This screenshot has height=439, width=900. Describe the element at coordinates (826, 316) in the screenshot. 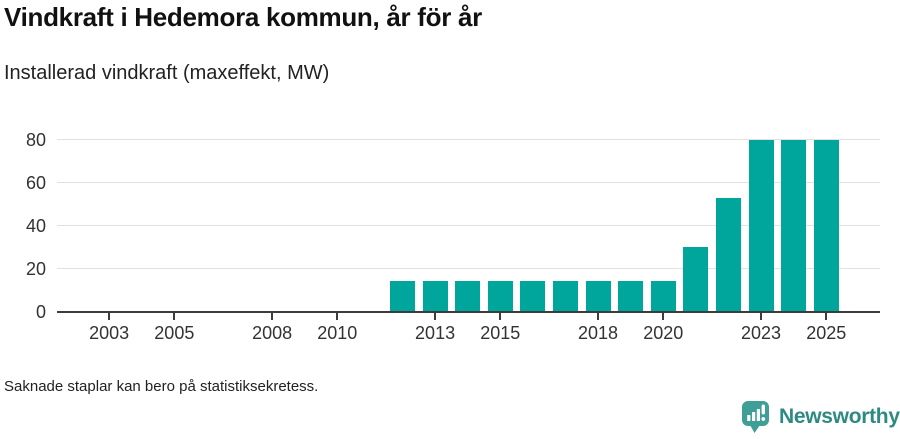

I see `x-tick-2025` at that location.